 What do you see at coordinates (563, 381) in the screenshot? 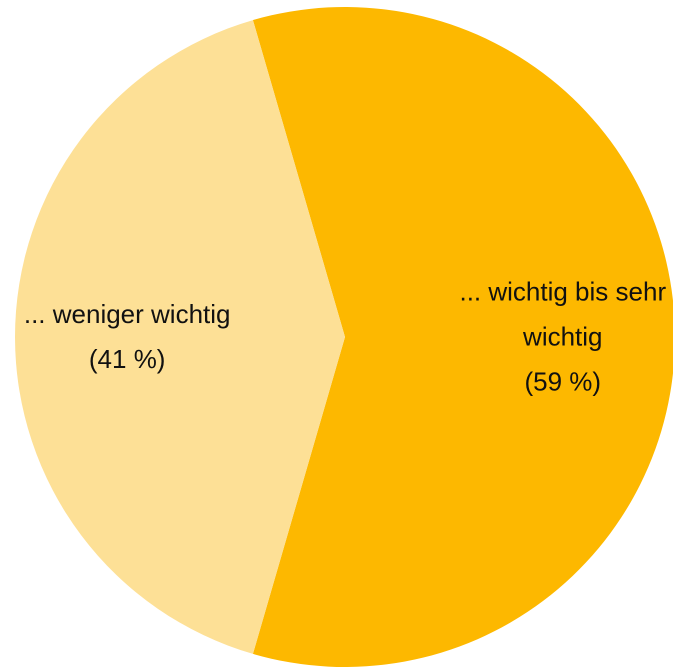
I see `value-label: (59 %)` at bounding box center [563, 381].